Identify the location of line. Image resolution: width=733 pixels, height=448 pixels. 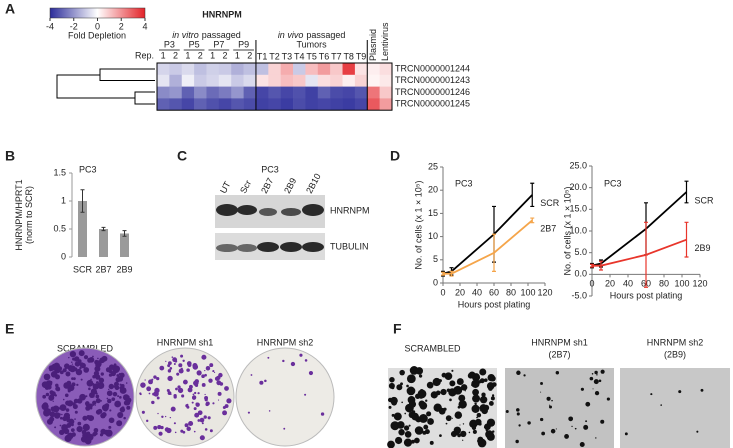
(488, 247).